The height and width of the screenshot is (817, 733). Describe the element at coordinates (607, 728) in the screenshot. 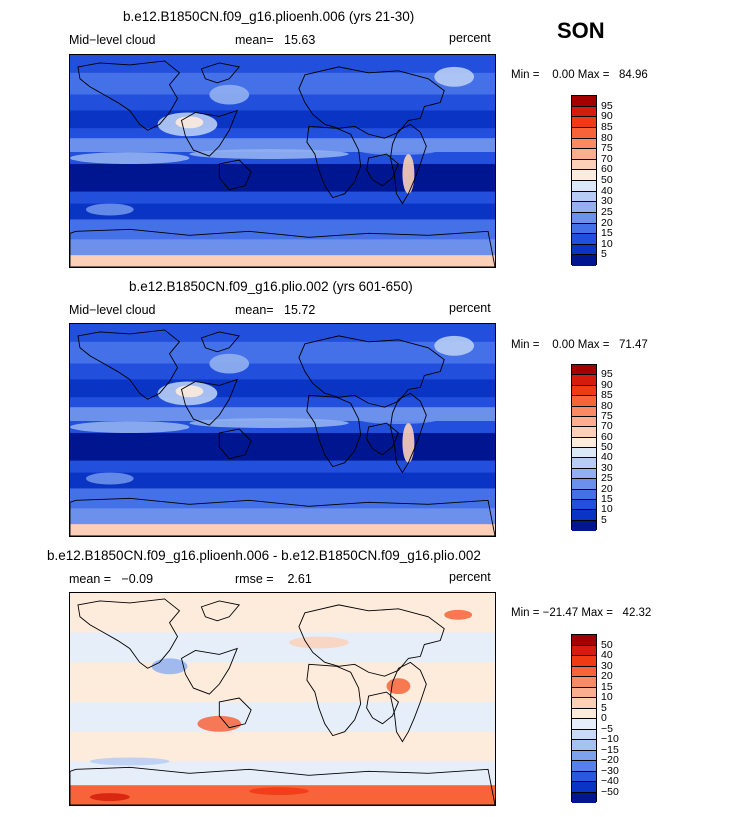

I see `colorbar-label: −5` at that location.